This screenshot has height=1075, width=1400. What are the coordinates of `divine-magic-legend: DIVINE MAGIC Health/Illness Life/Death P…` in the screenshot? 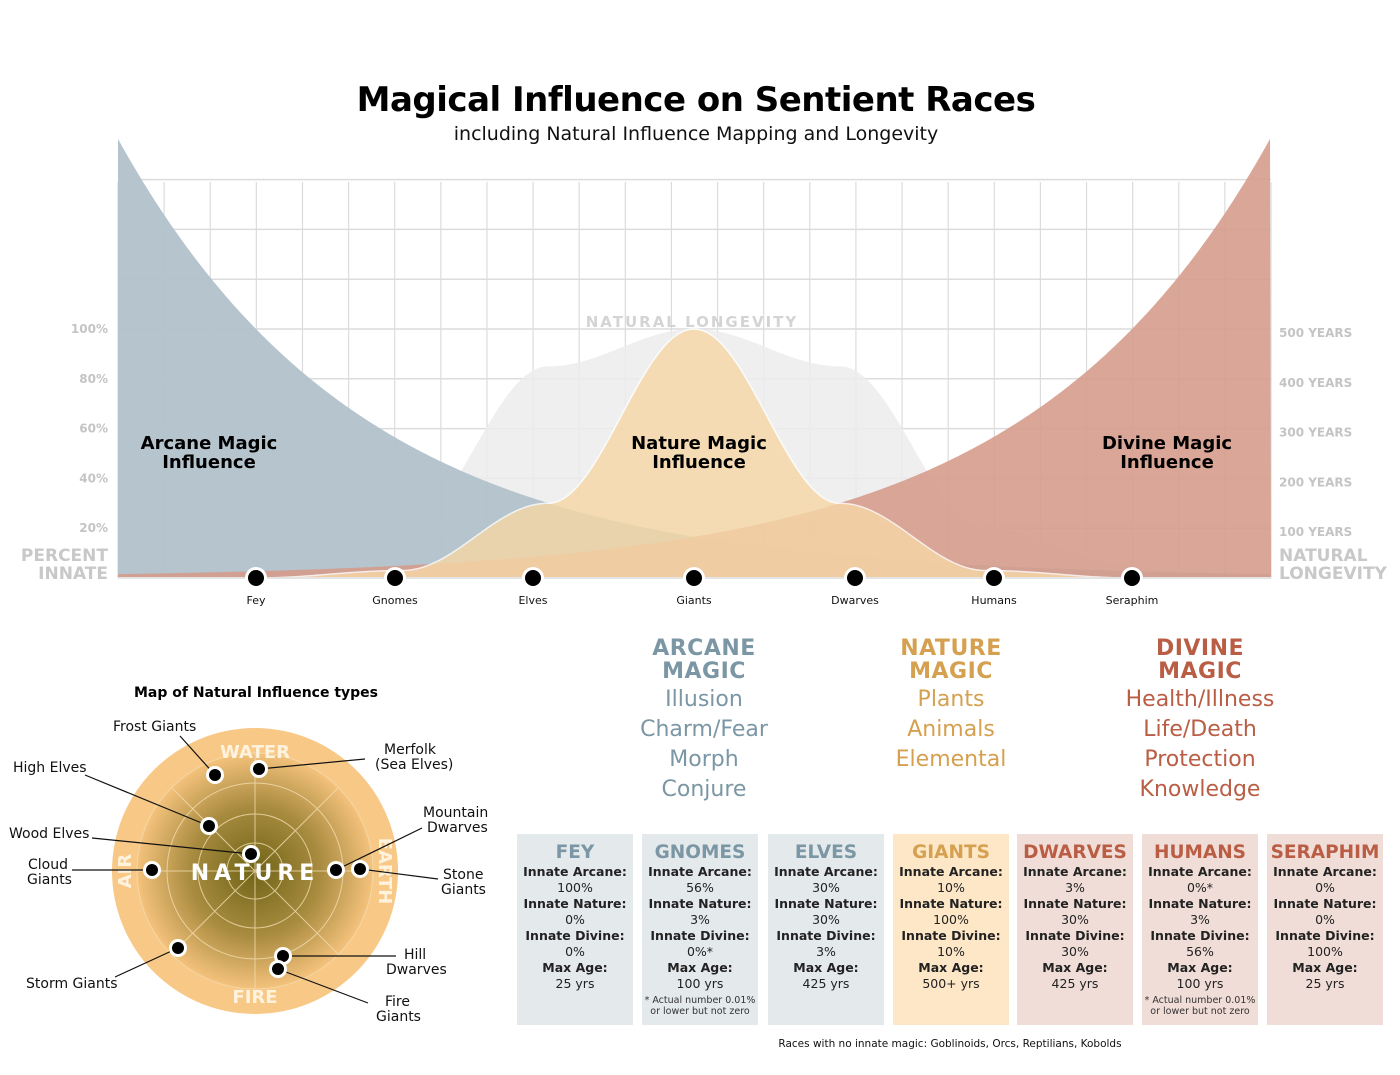 It's located at (1200, 721).